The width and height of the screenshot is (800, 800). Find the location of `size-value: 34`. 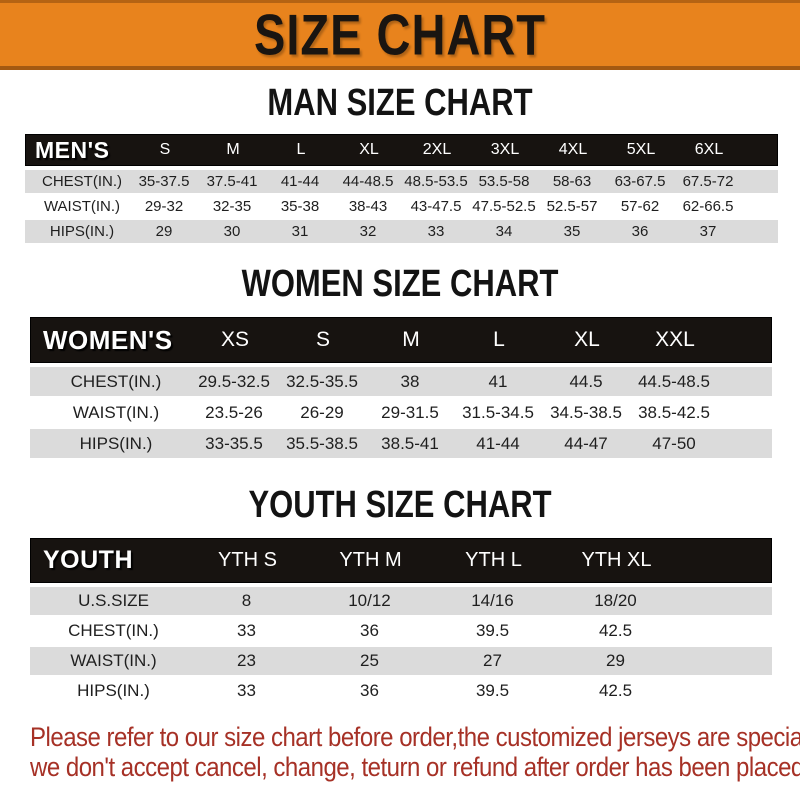

size-value: 34 is located at coordinates (504, 231).